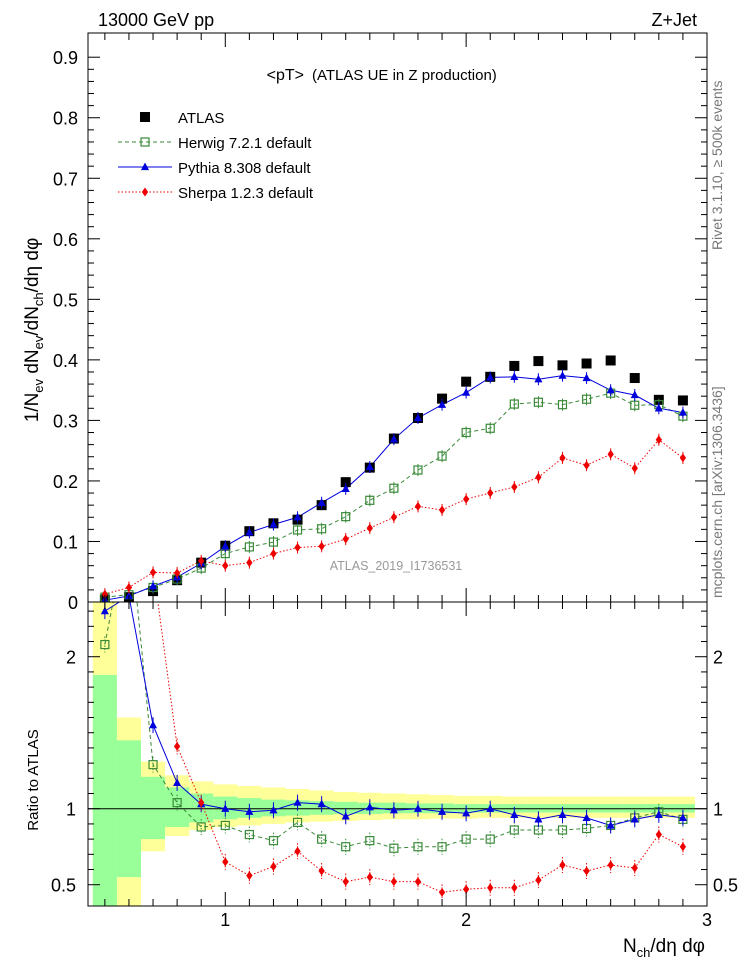  Describe the element at coordinates (65, 361) in the screenshot. I see `y-tick-label: 0.4` at that location.